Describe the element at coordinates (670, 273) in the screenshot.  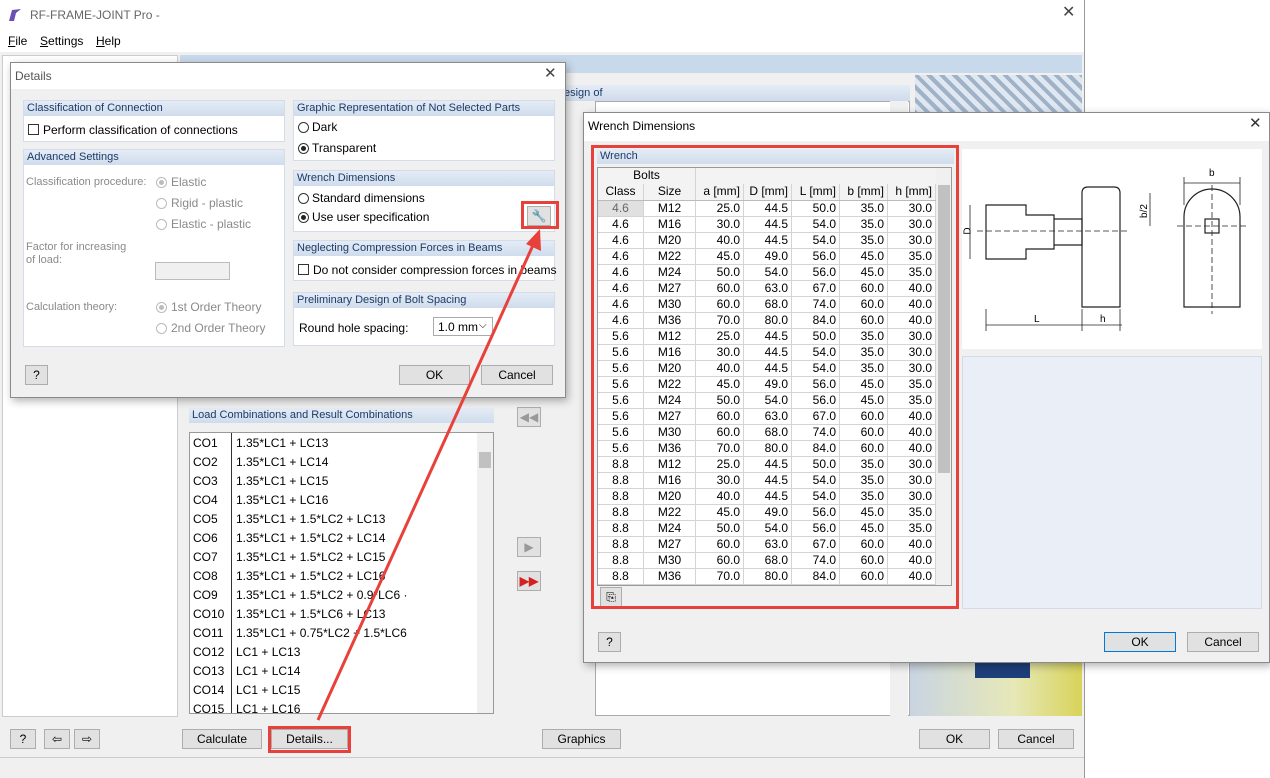
I see `table-cell: M24` at that location.